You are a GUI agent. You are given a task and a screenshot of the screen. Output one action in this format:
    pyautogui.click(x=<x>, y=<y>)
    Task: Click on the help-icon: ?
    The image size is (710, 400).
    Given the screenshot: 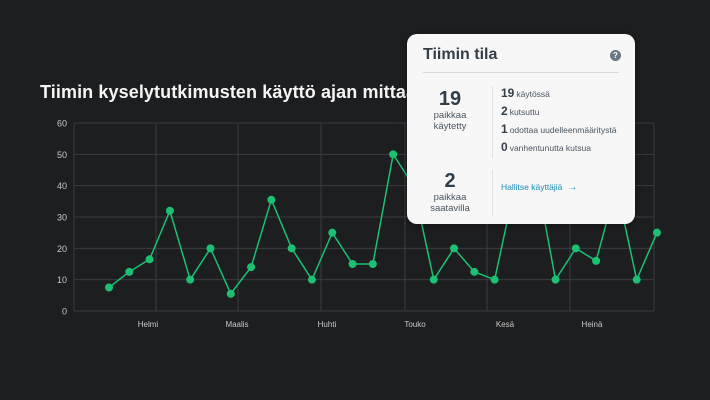 What is the action you would take?
    pyautogui.click(x=615, y=55)
    